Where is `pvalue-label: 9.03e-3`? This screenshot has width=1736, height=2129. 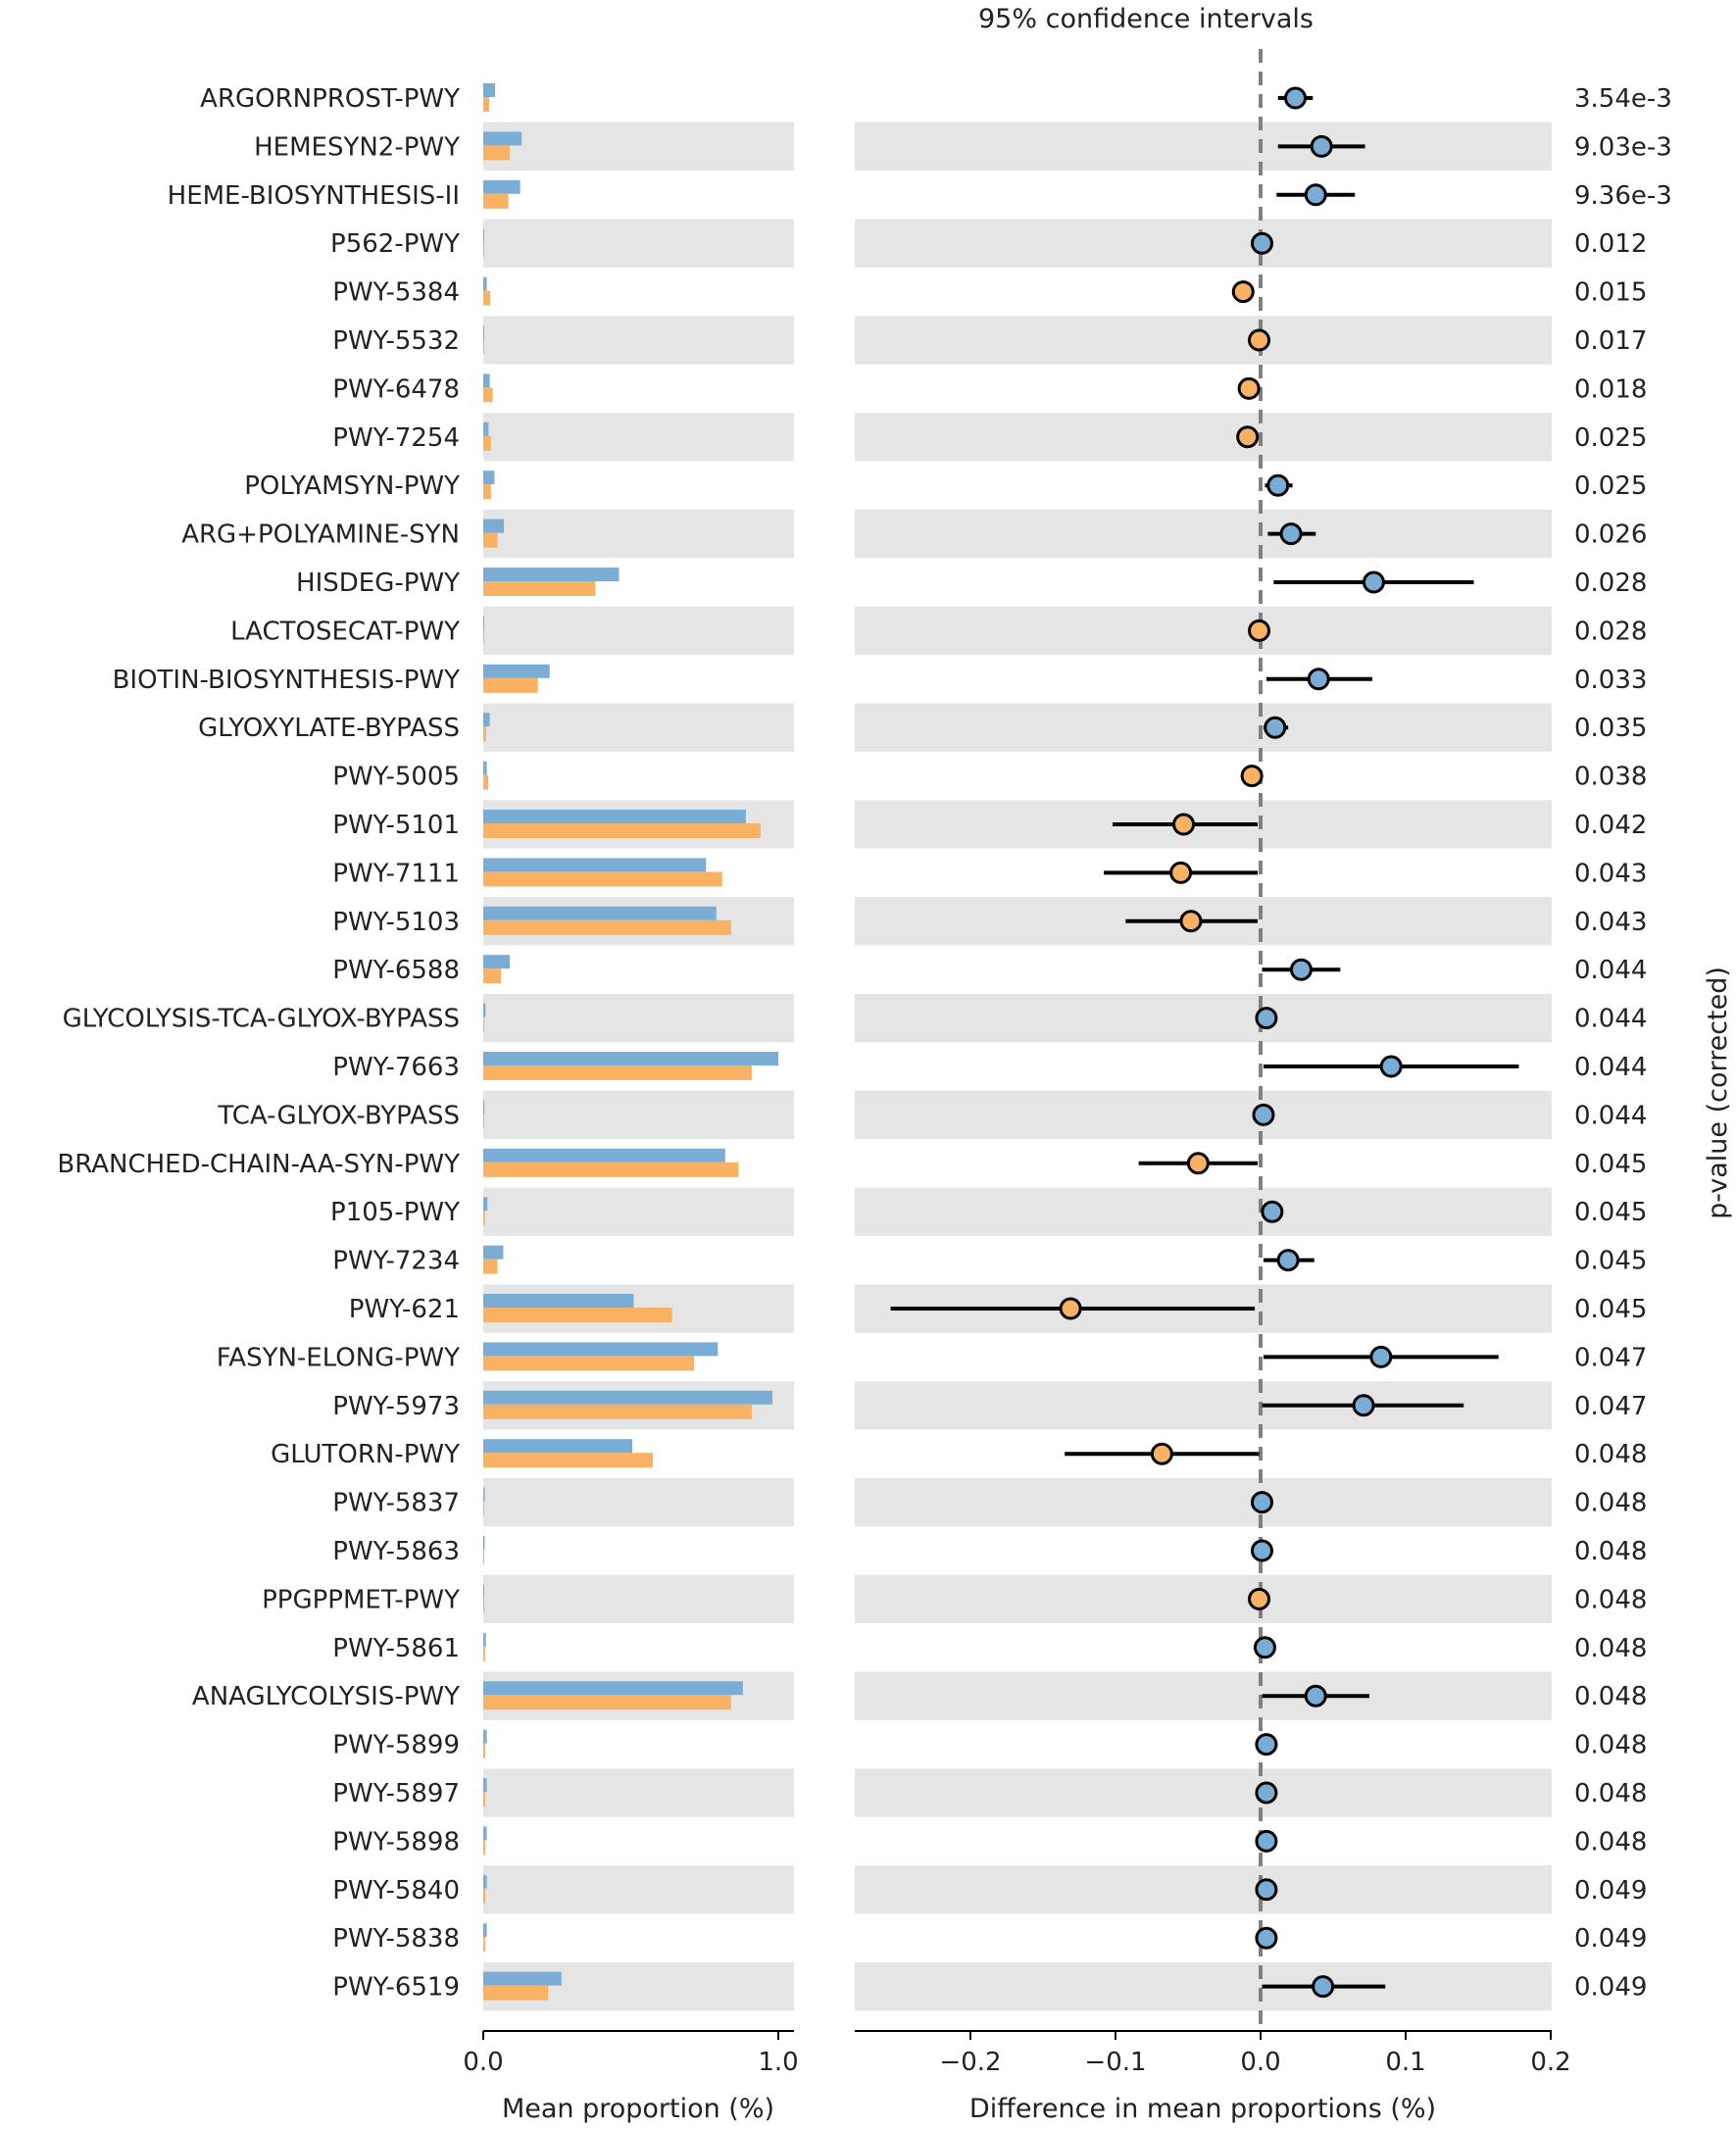 pvalue-label: 9.03e-3 is located at coordinates (1623, 147).